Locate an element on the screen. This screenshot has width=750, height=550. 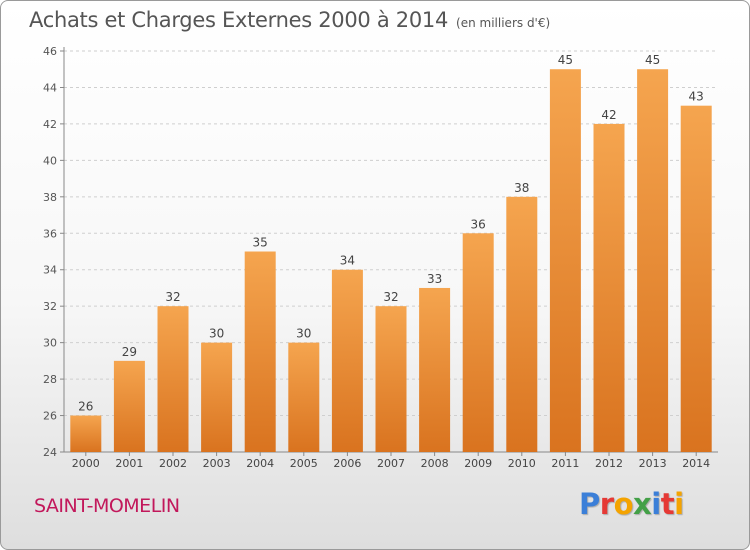
data-label: 42 is located at coordinates (608, 115).